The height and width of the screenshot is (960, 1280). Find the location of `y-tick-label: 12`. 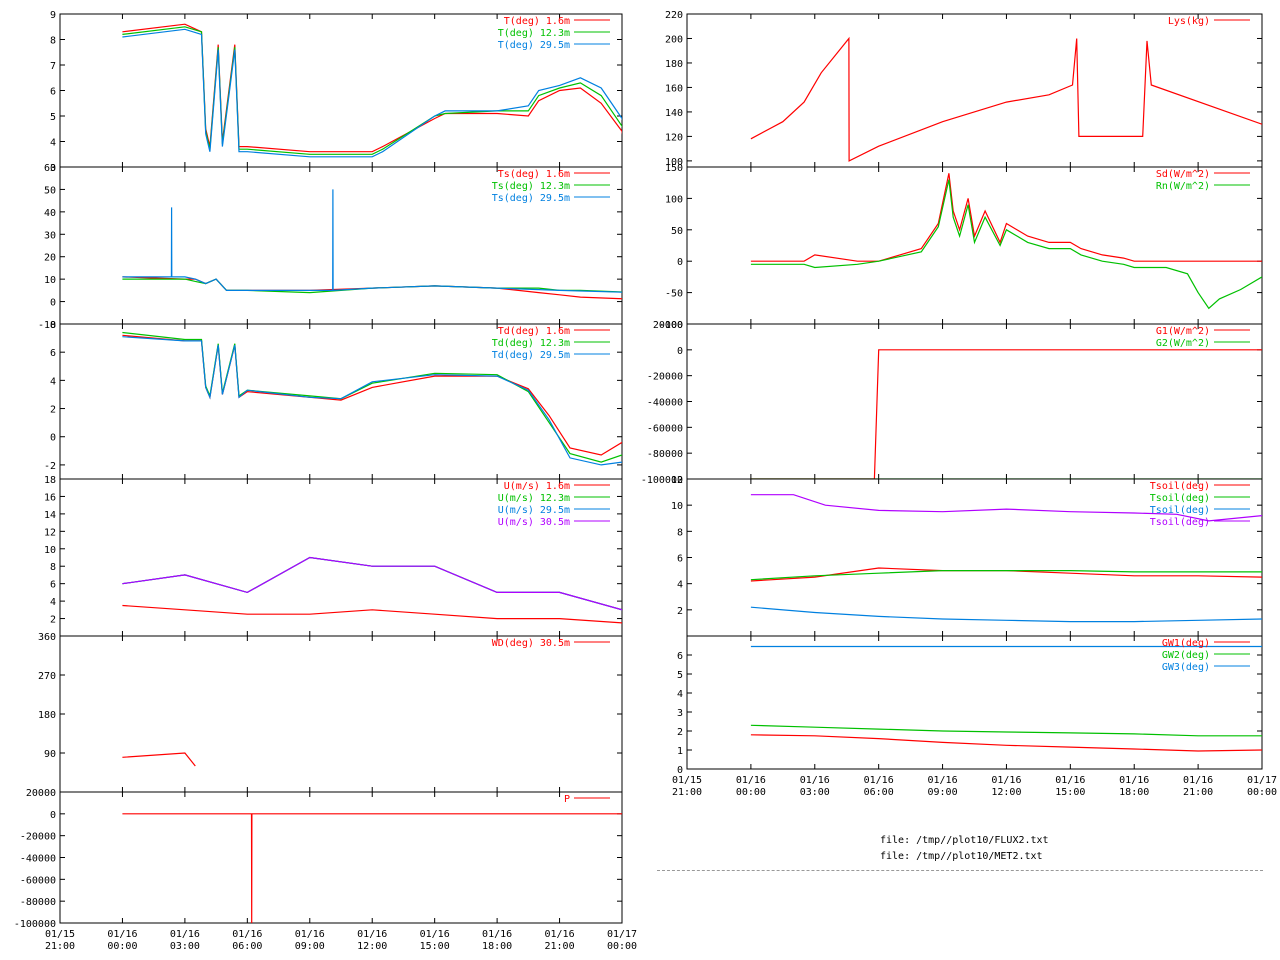

y-tick-label: 12 is located at coordinates (50, 532).